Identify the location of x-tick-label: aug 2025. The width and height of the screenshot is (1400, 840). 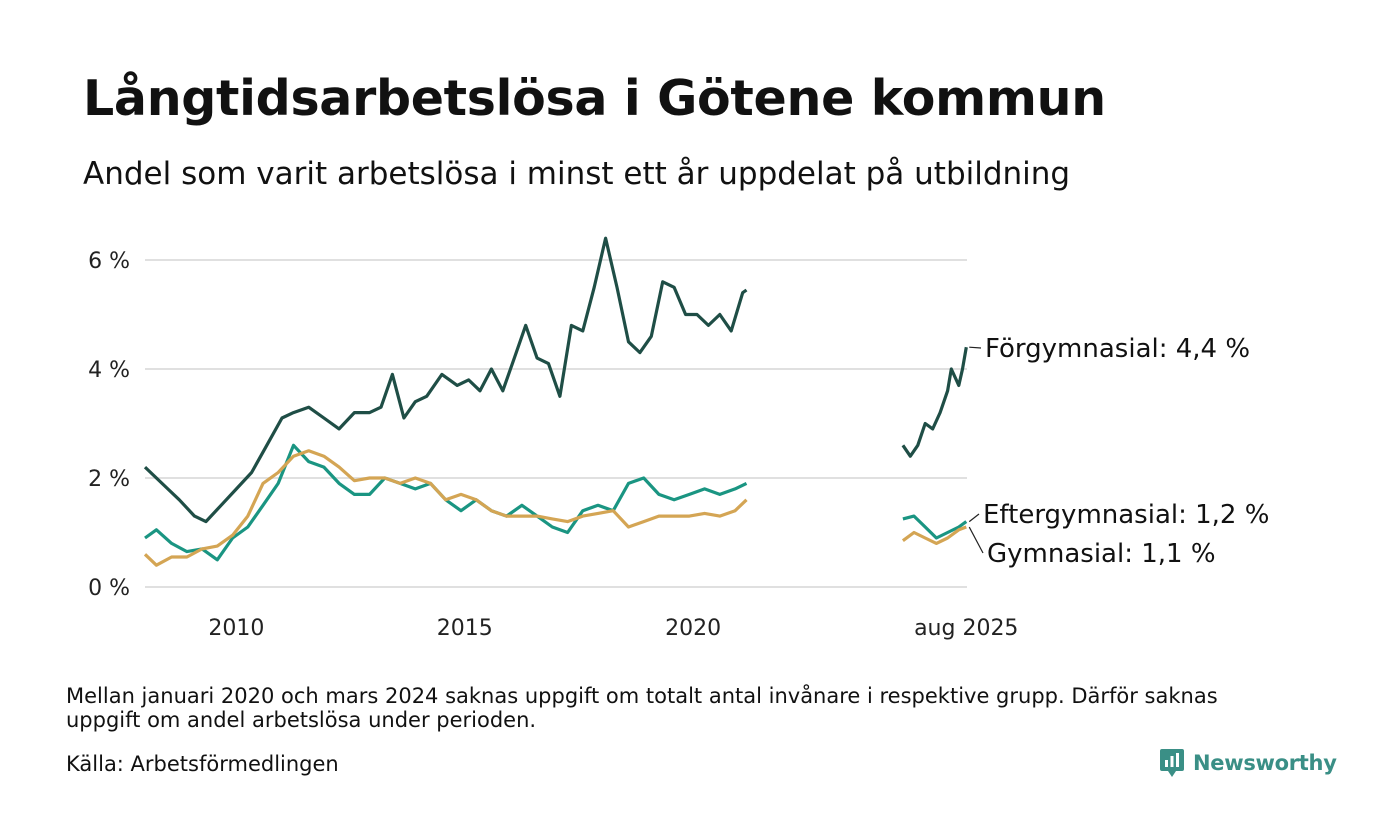
(966, 628).